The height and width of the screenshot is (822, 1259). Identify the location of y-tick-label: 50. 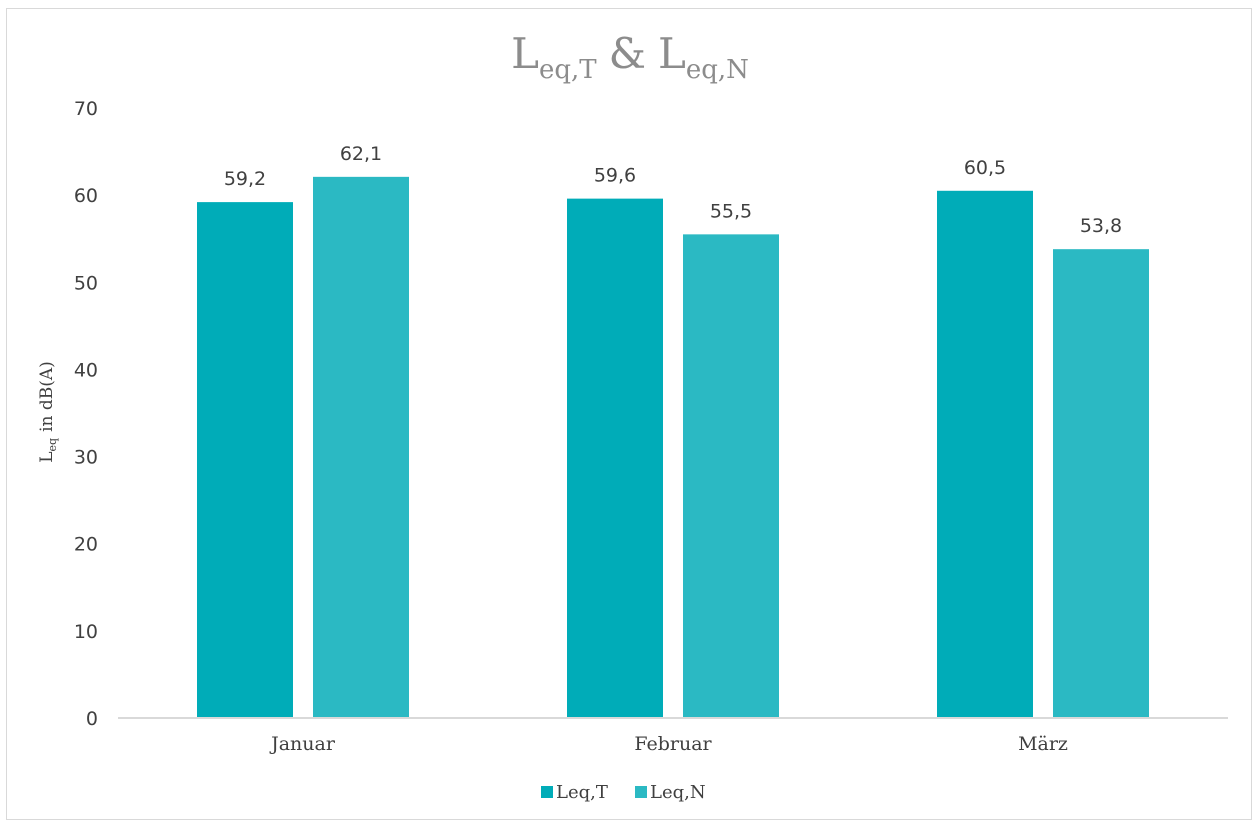
(86, 283).